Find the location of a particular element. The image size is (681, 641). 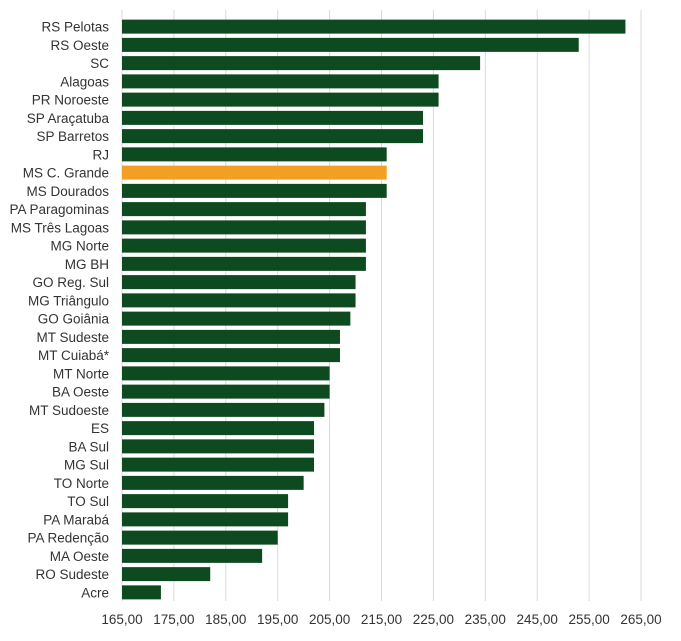

category-label: SC is located at coordinates (99, 63).